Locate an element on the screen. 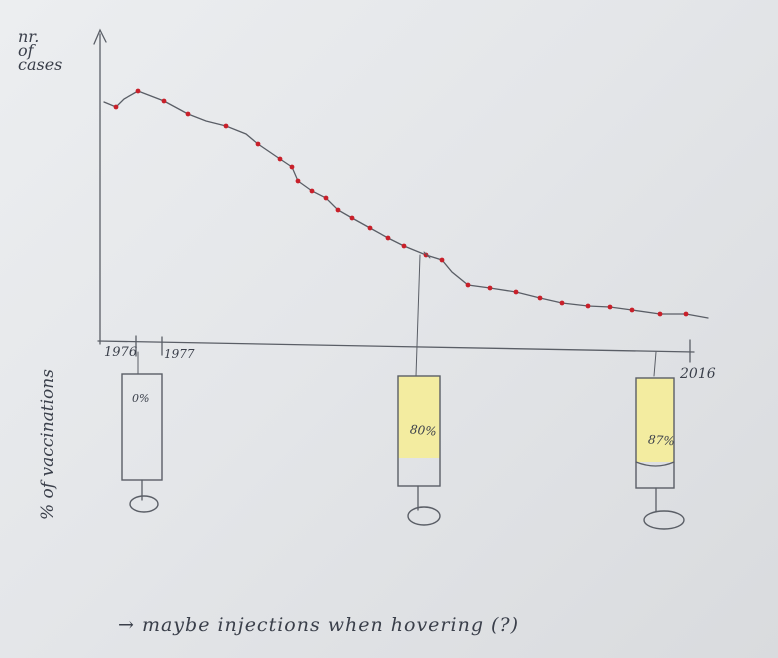 This screenshot has width=778, height=658. hover-note: → maybe injections when hovering (?) is located at coordinates (319, 625).